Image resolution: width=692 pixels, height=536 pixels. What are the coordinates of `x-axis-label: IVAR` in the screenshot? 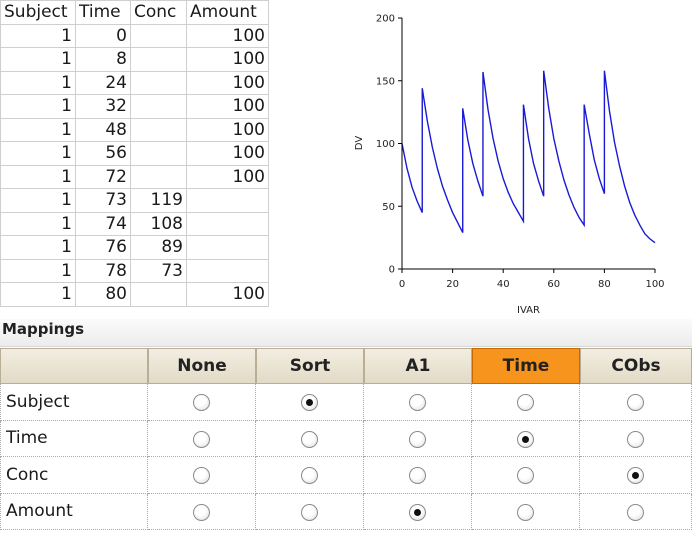 It's located at (528, 310).